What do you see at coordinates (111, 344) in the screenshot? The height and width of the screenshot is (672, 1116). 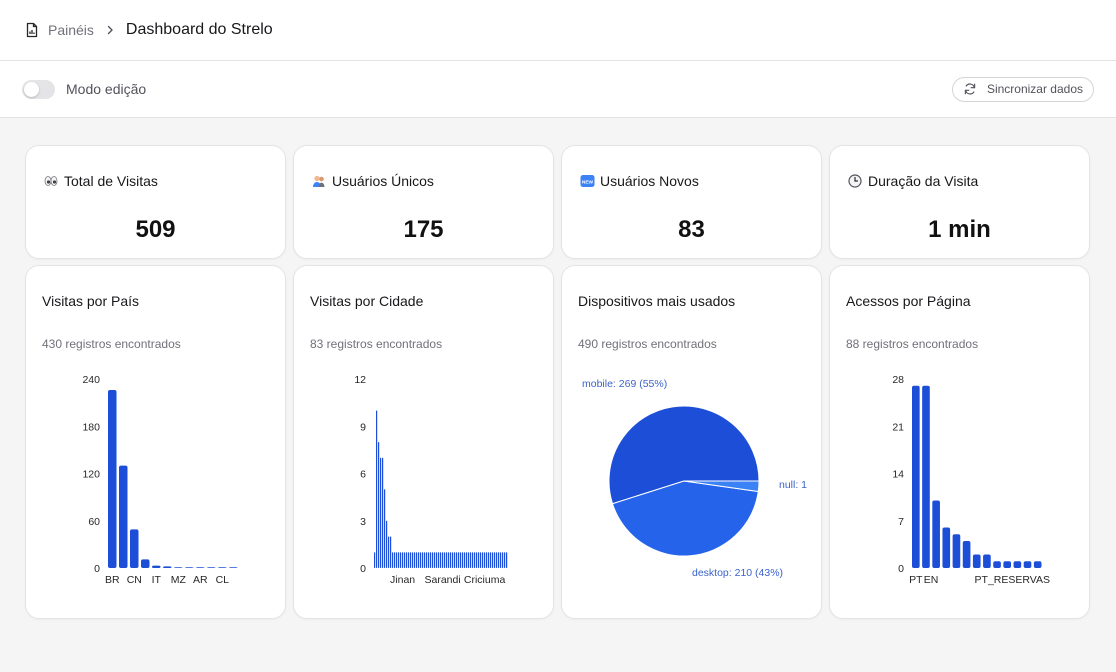 I see `chart-record-count: 430 registros encontrados` at bounding box center [111, 344].